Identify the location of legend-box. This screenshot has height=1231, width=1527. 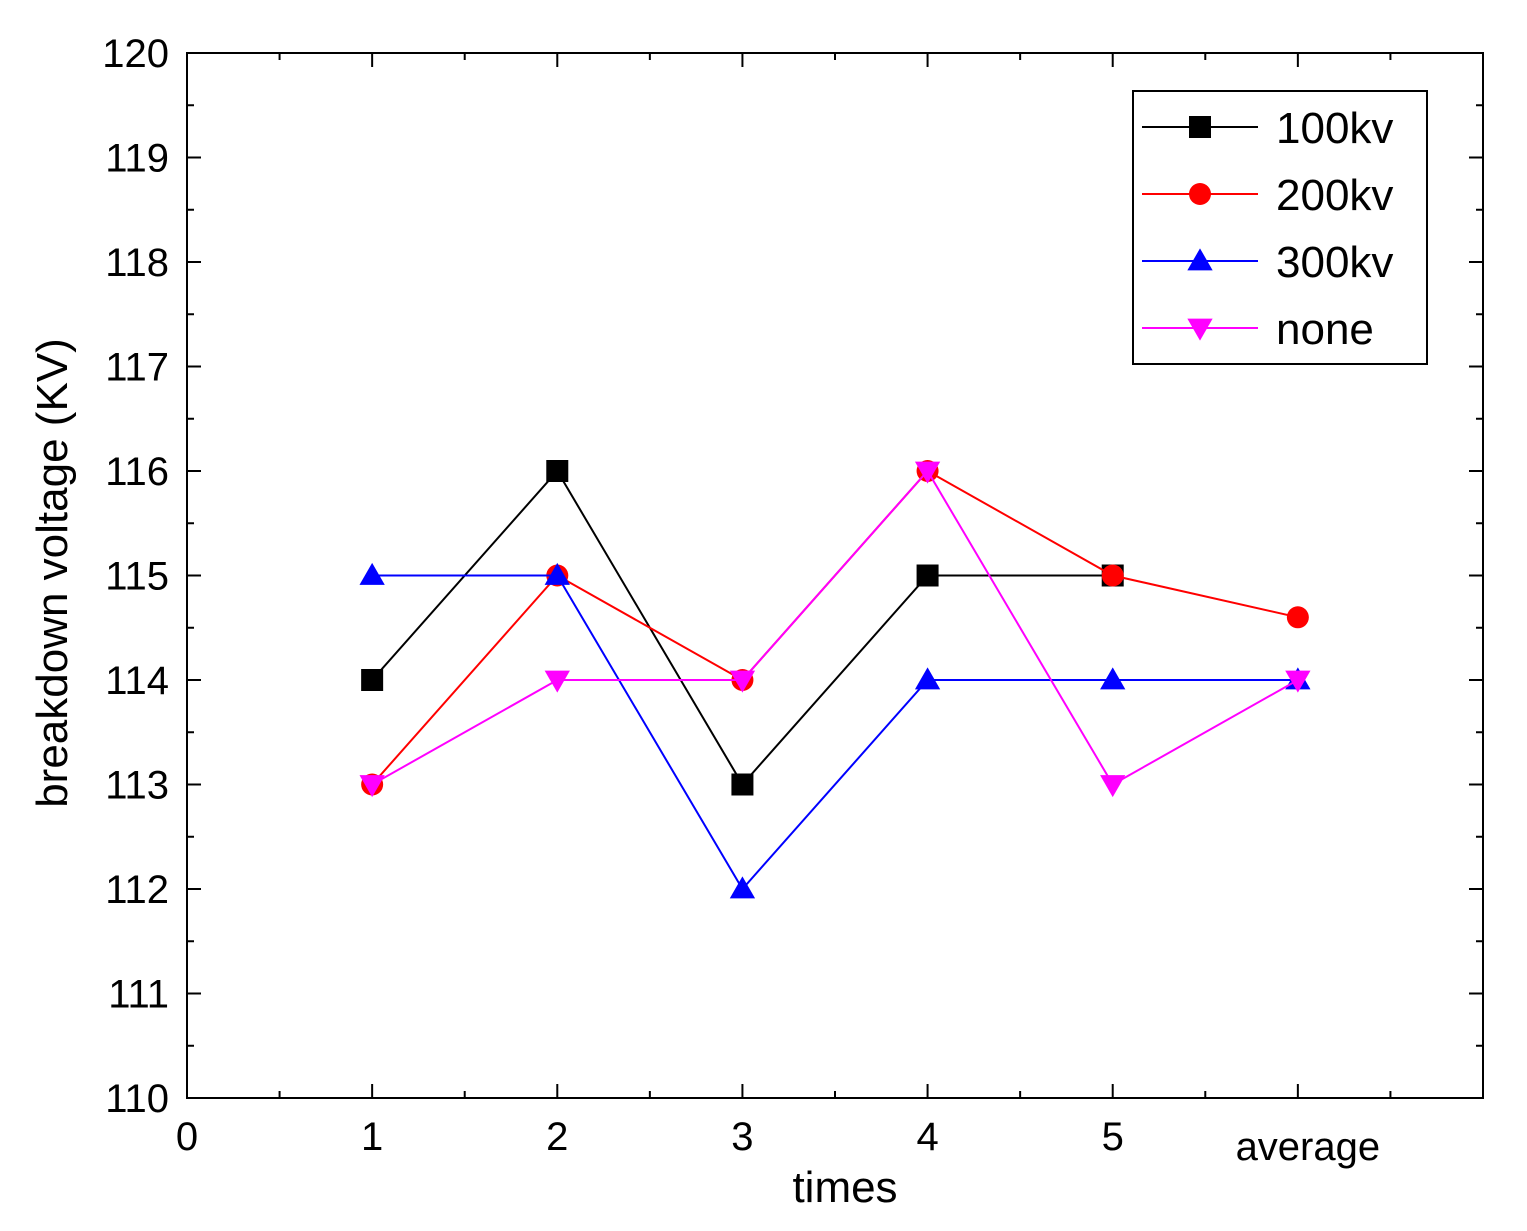
(1280, 227).